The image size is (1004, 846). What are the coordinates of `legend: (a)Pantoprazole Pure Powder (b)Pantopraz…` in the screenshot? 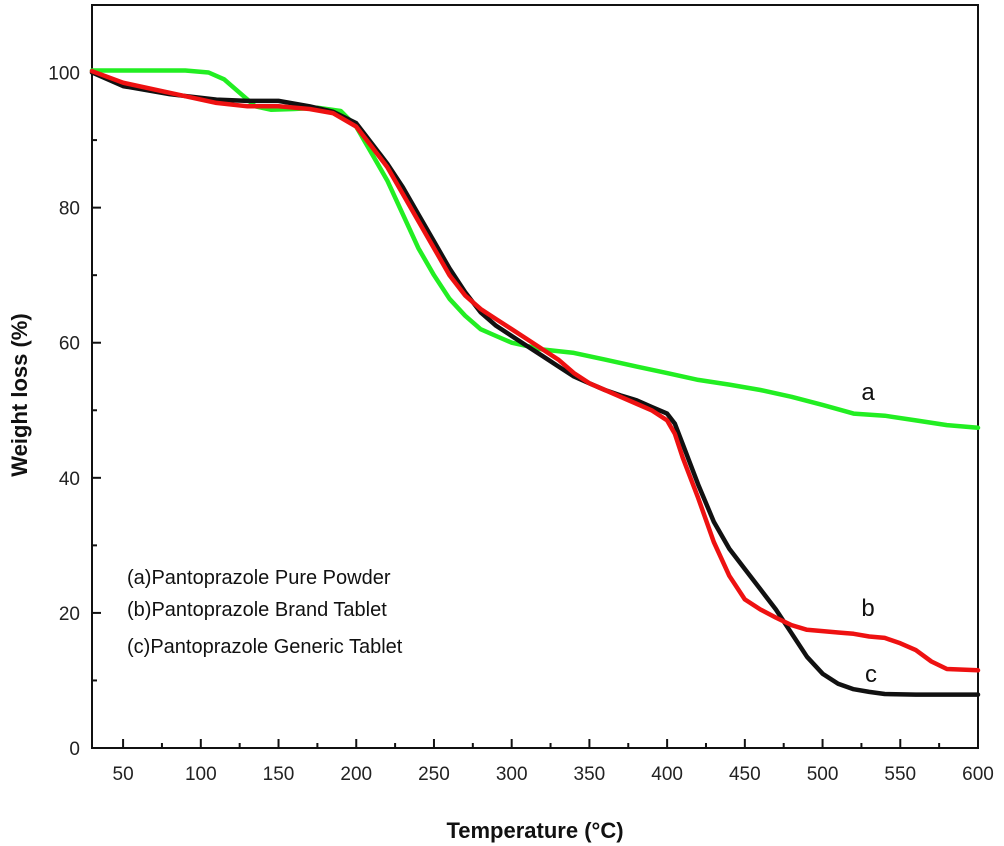 It's located at (265, 612).